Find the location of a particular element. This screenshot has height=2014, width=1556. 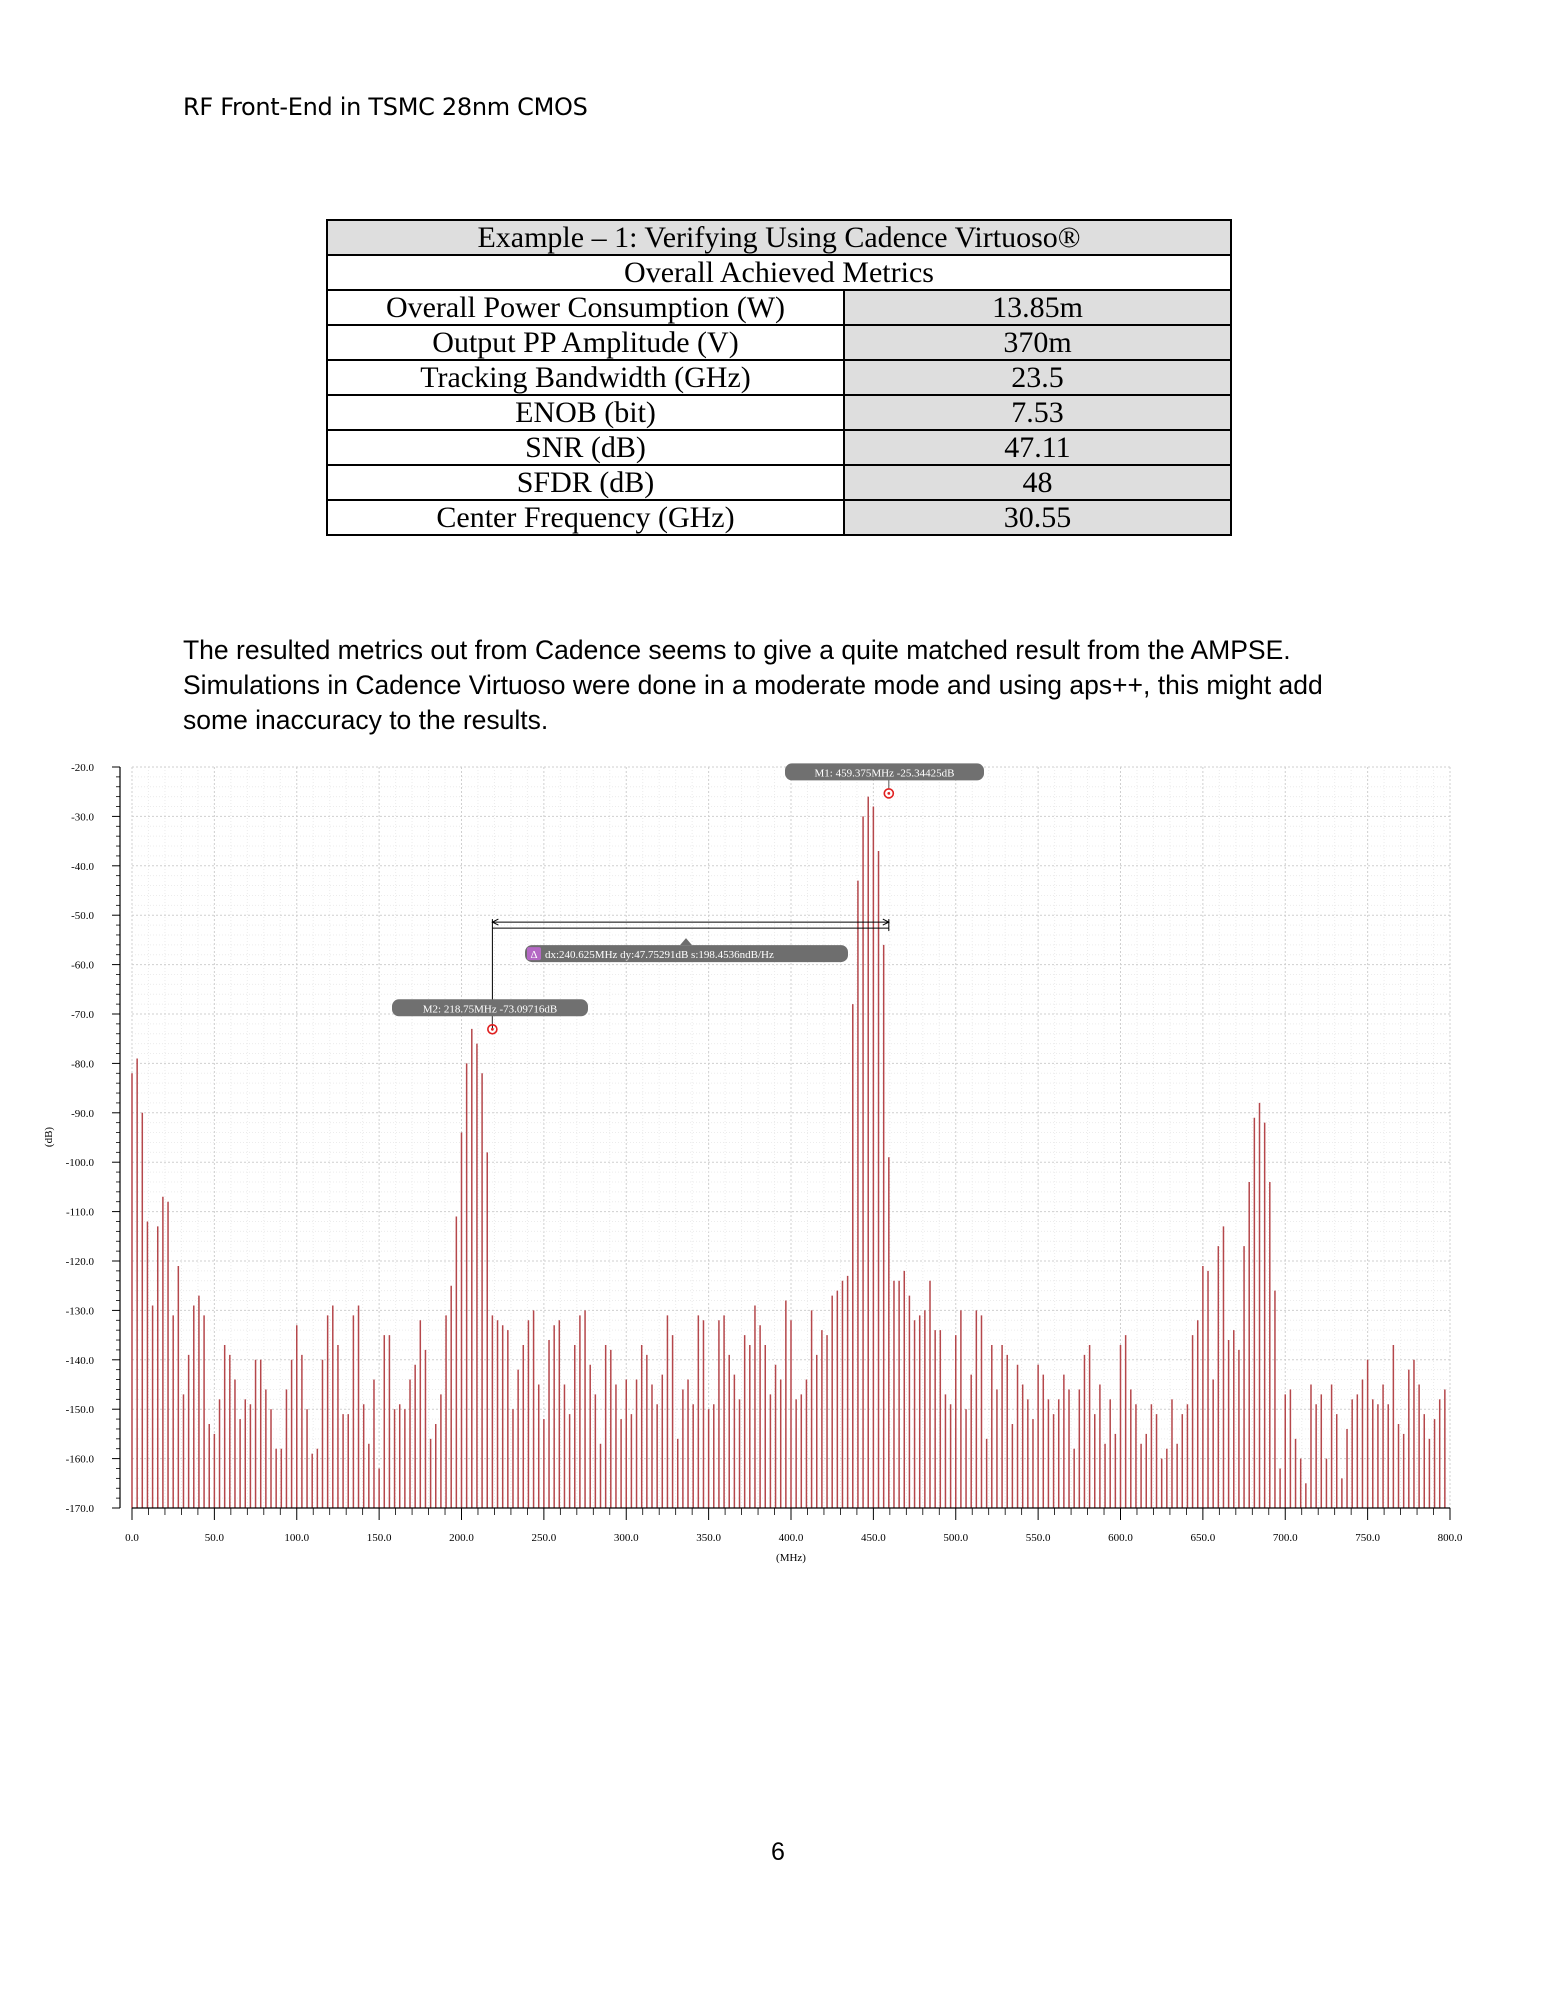

x-tick-label: 350.0 is located at coordinates (708, 1538).